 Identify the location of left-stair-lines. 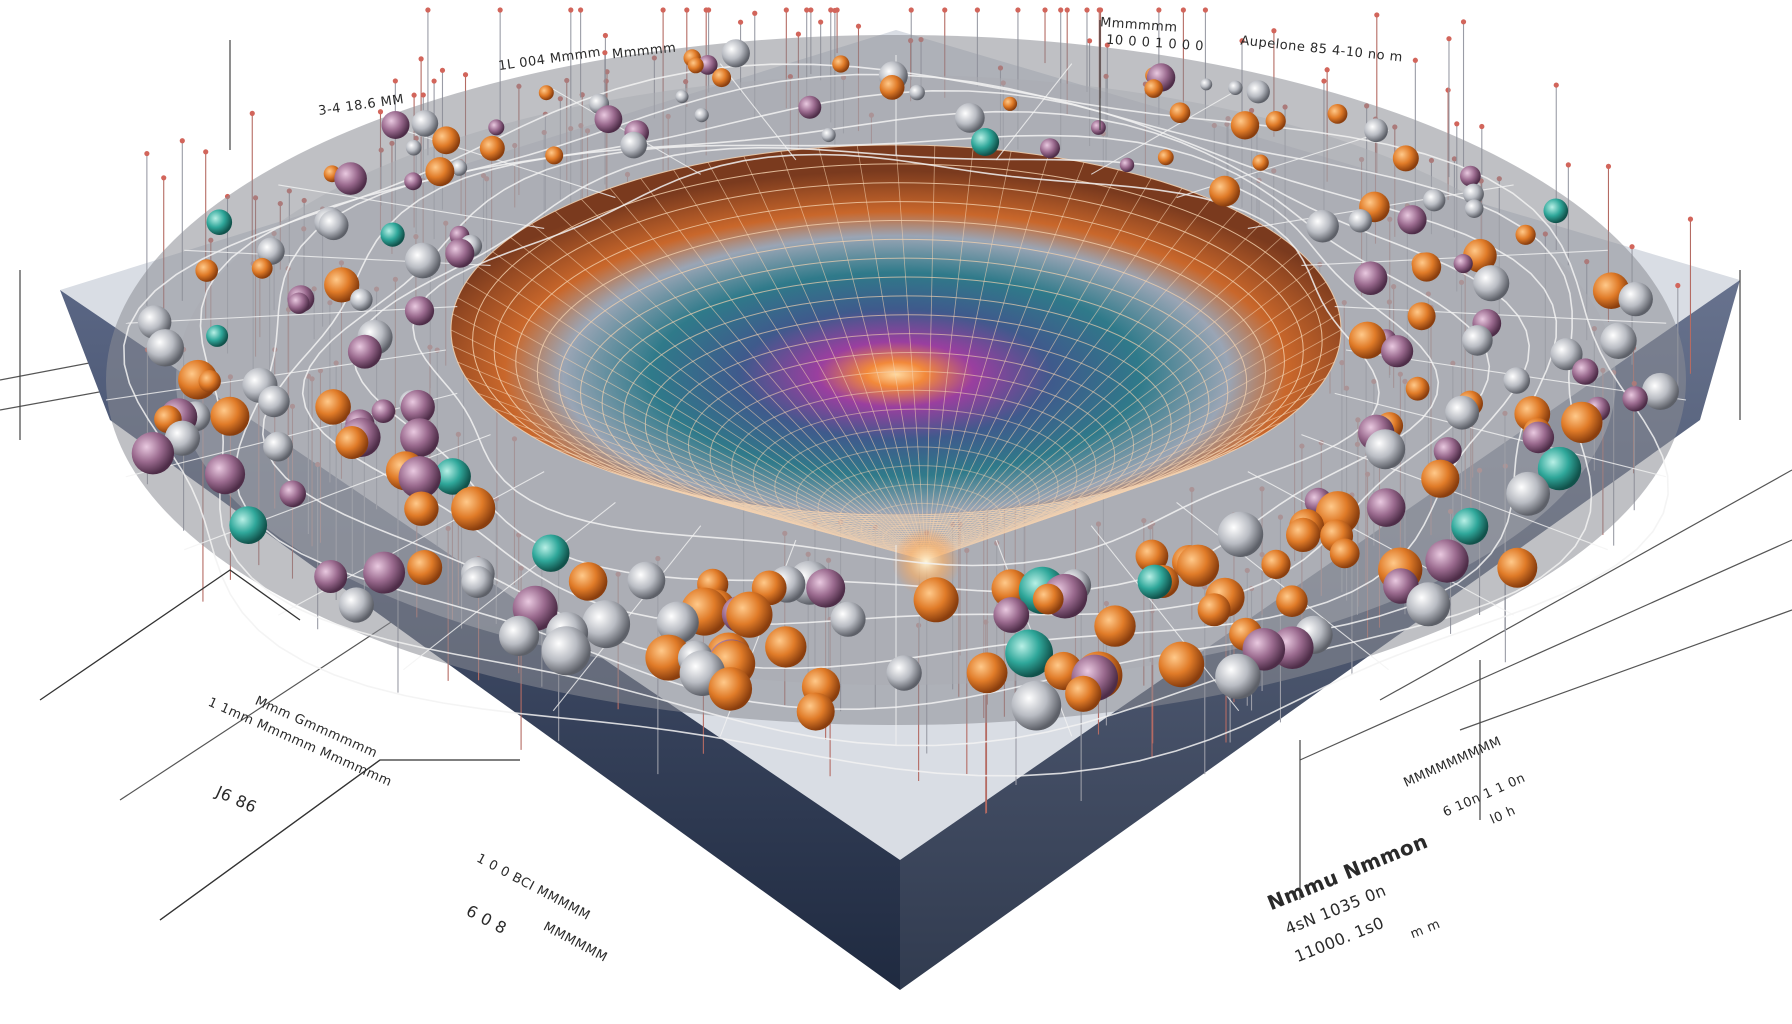
(279, 745).